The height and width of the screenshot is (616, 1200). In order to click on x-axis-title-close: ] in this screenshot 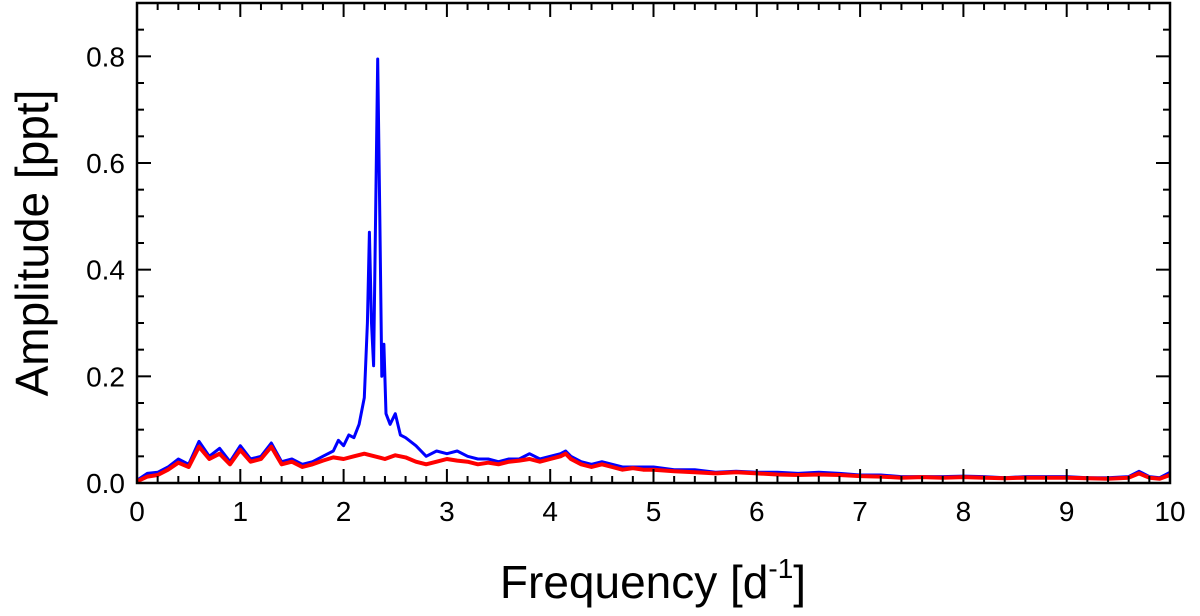, I will do `click(799, 582)`.